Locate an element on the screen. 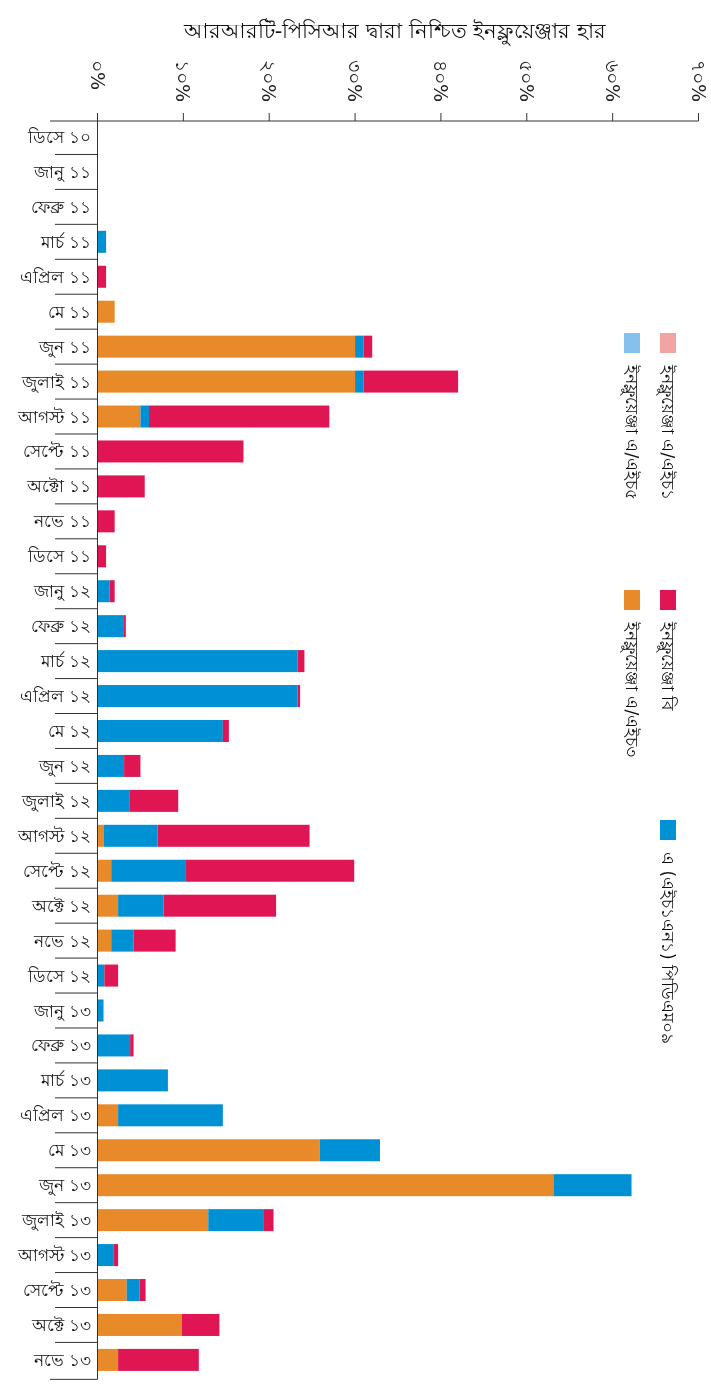  y-tick-label: অক্টে ১৩ is located at coordinates (61, 1324).